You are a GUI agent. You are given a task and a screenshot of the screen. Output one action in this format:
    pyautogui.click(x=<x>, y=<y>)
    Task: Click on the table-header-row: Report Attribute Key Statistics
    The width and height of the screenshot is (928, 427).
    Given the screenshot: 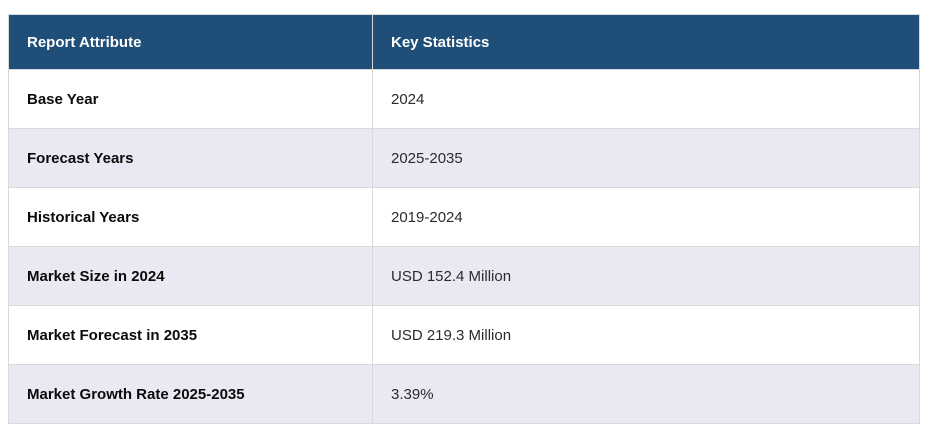 What is the action you would take?
    pyautogui.click(x=464, y=42)
    